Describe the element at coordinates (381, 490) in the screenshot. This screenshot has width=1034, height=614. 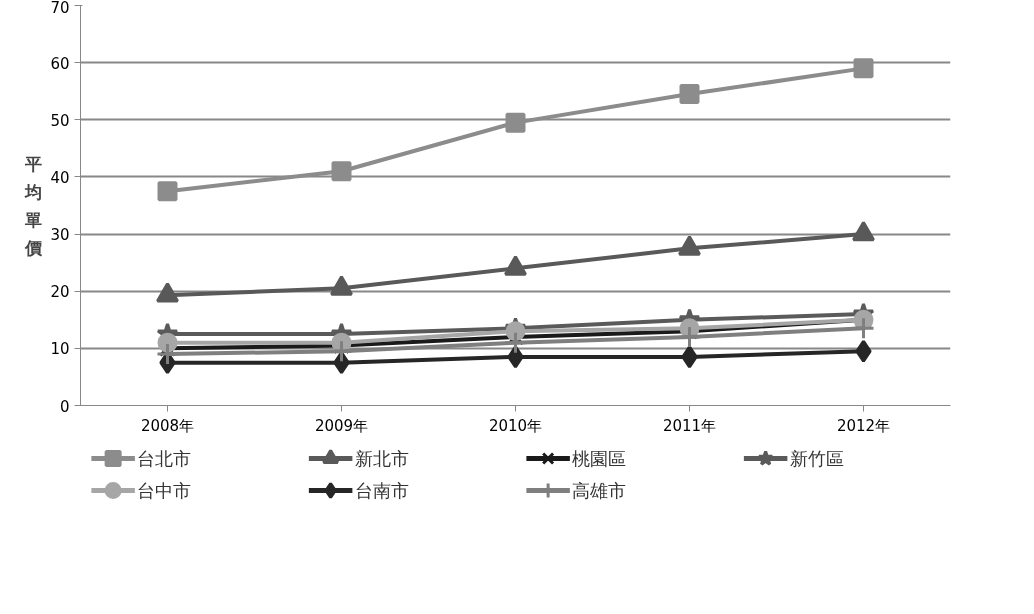
I see `legend-label: 台南市` at that location.